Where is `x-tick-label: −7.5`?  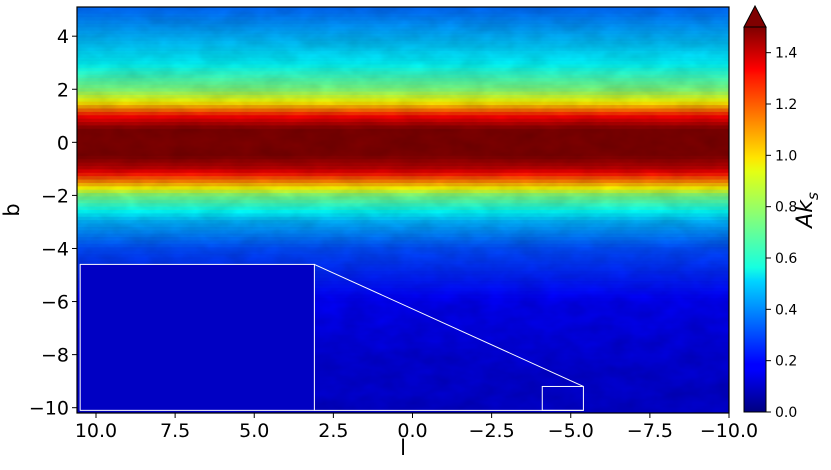
x-tick-label: −7.5 is located at coordinates (650, 431).